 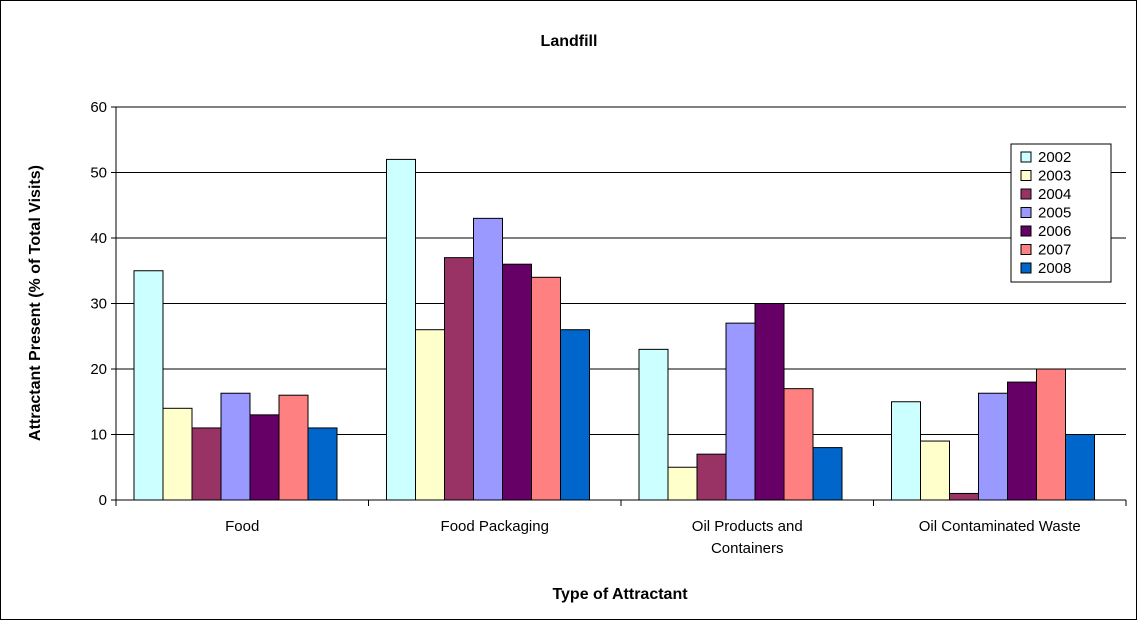 What do you see at coordinates (569, 41) in the screenshot?
I see `chart-title: Landfill` at bounding box center [569, 41].